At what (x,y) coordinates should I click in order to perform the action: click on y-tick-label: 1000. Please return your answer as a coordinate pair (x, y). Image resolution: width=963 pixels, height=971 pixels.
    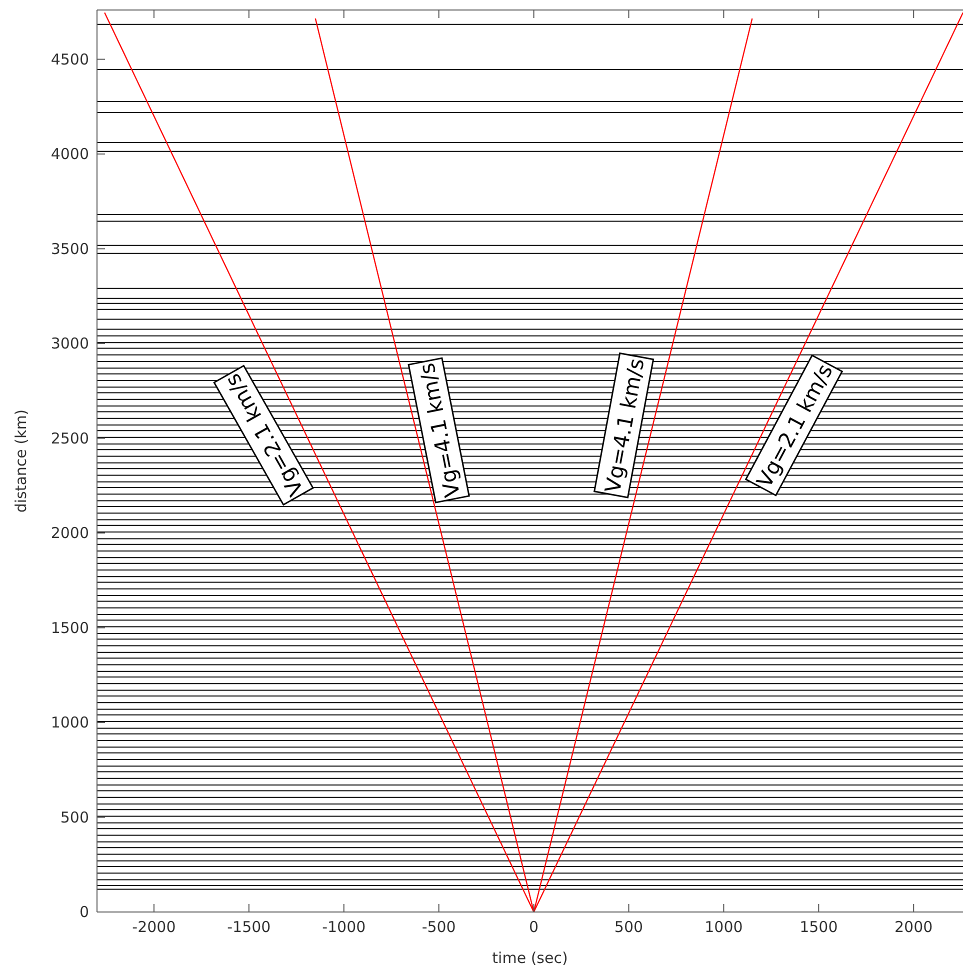
    Looking at the image, I should click on (69, 723).